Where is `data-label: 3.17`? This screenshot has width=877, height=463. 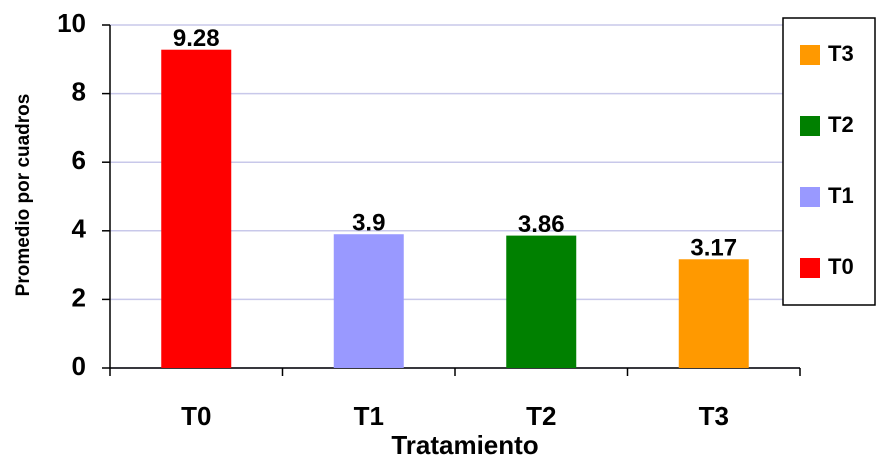 data-label: 3.17 is located at coordinates (713, 248).